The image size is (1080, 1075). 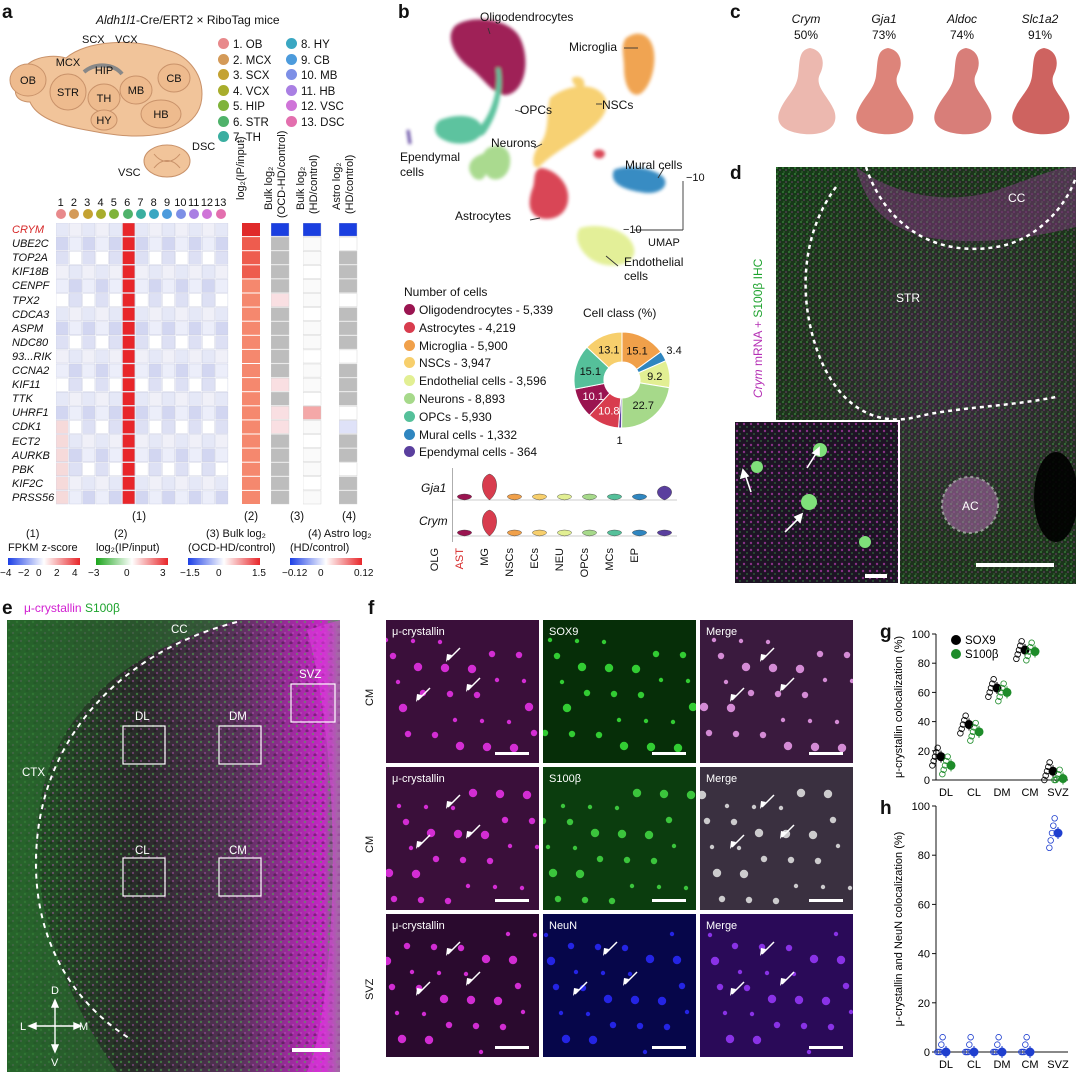 I want to click on umap-axis-y: −10, so click(x=695, y=178).